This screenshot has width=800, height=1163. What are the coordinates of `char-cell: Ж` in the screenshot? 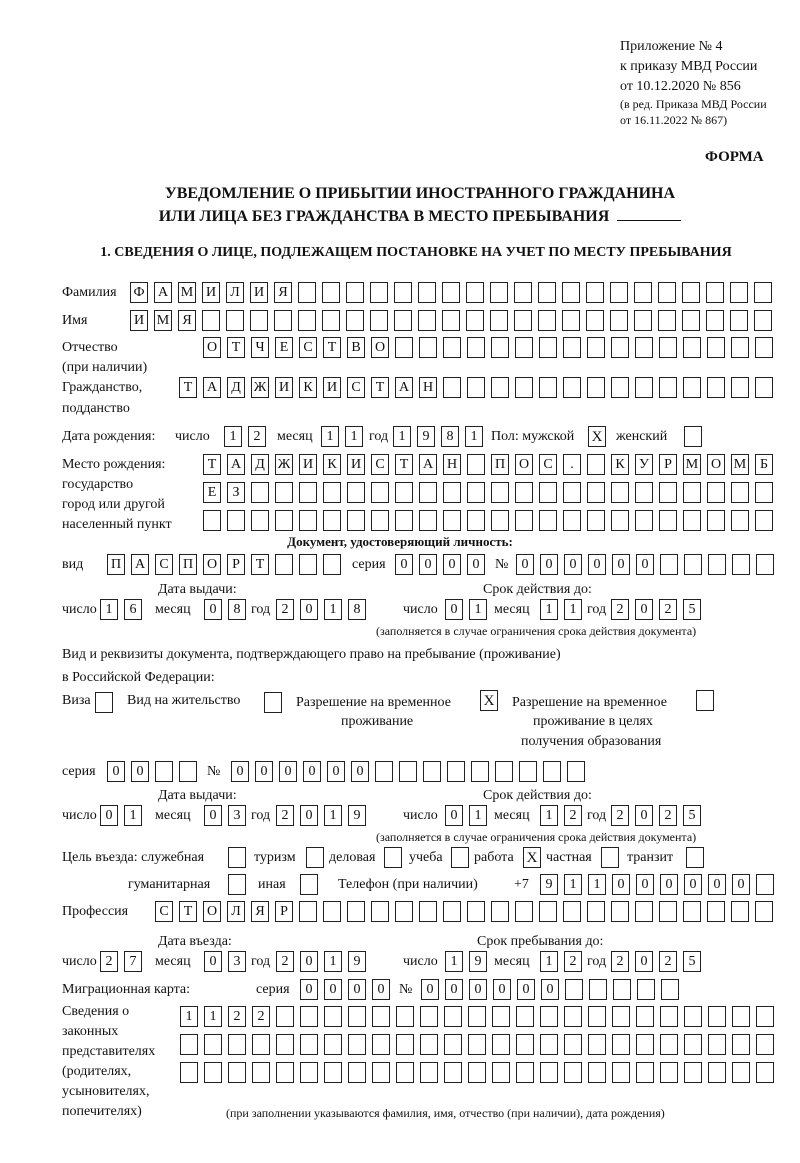 It's located at (260, 387).